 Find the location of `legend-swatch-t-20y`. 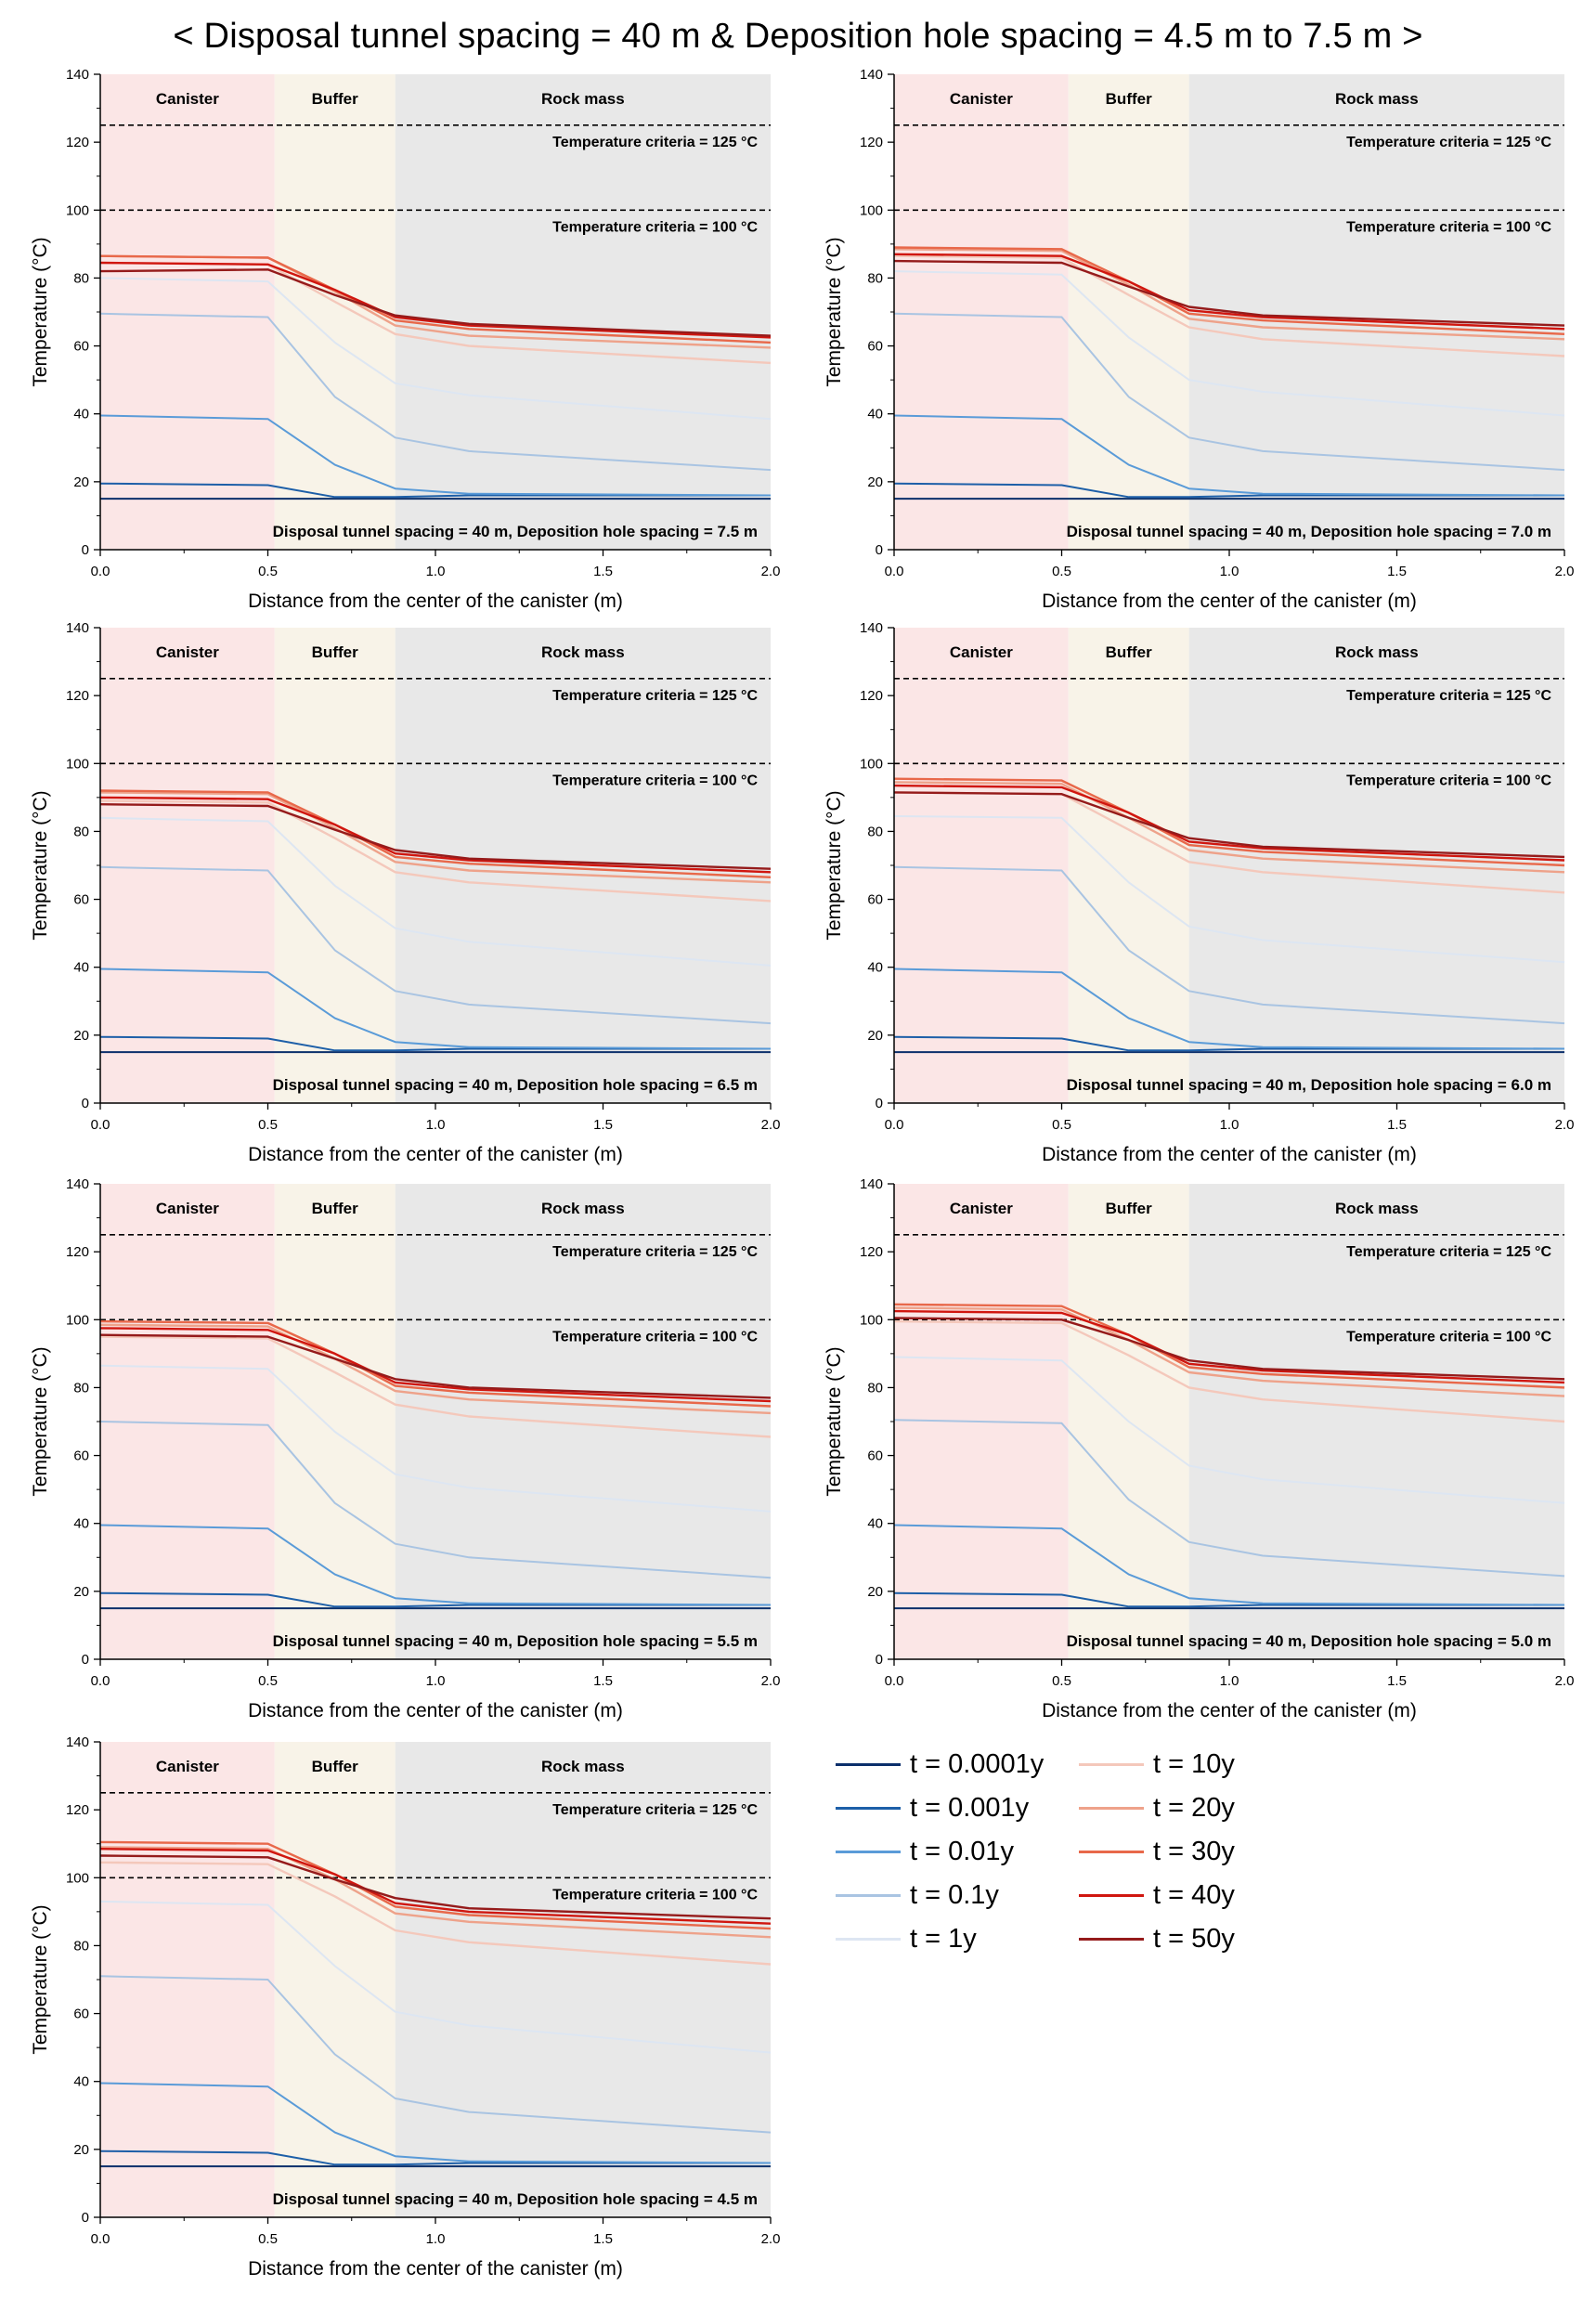

legend-swatch-t-20y is located at coordinates (1112, 1808).